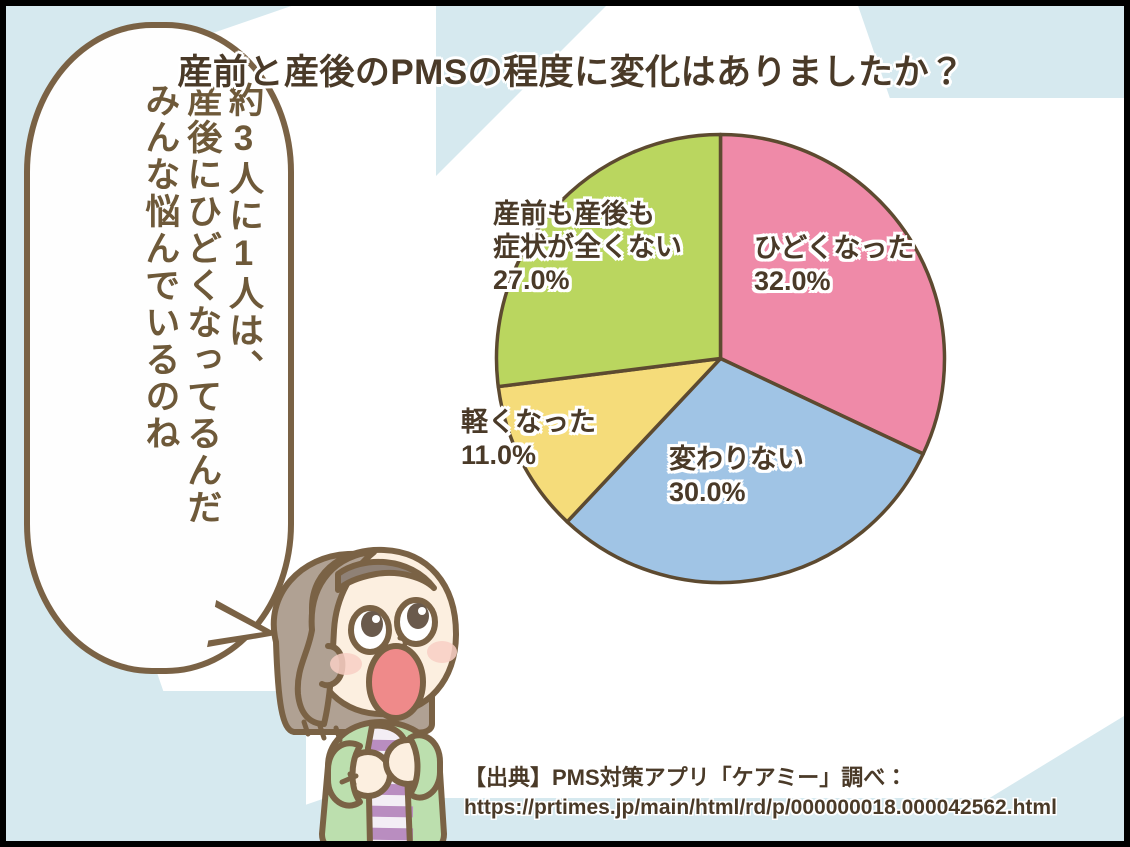 The width and height of the screenshot is (1130, 847). I want to click on speech-bubble-column-1: 約3人に1人は、, so click(243, 234).